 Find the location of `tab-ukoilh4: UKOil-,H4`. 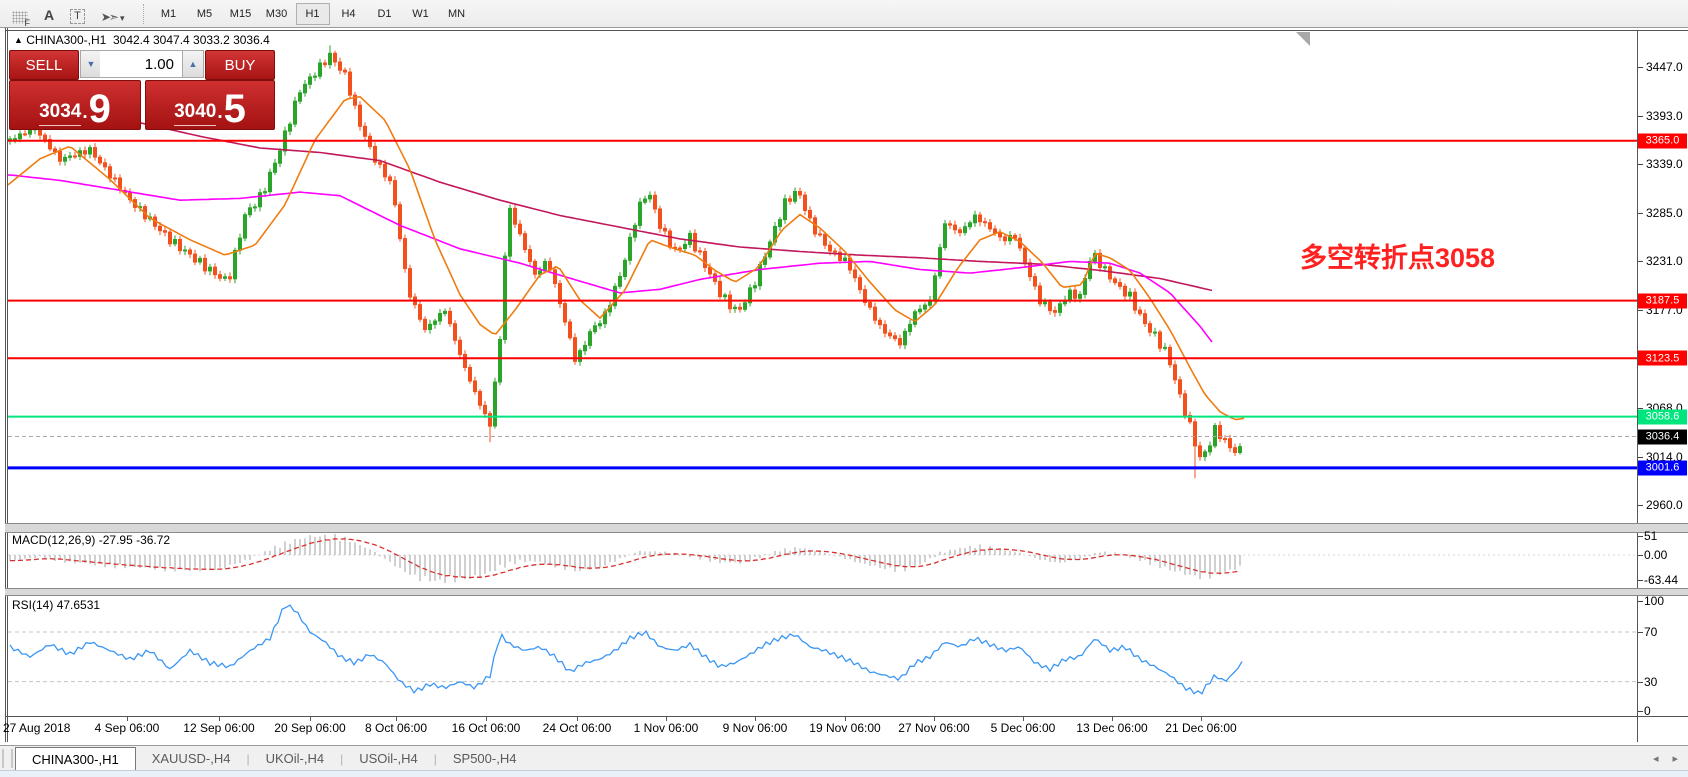

tab-ukoilh4: UKOil-,H4 is located at coordinates (295, 758).